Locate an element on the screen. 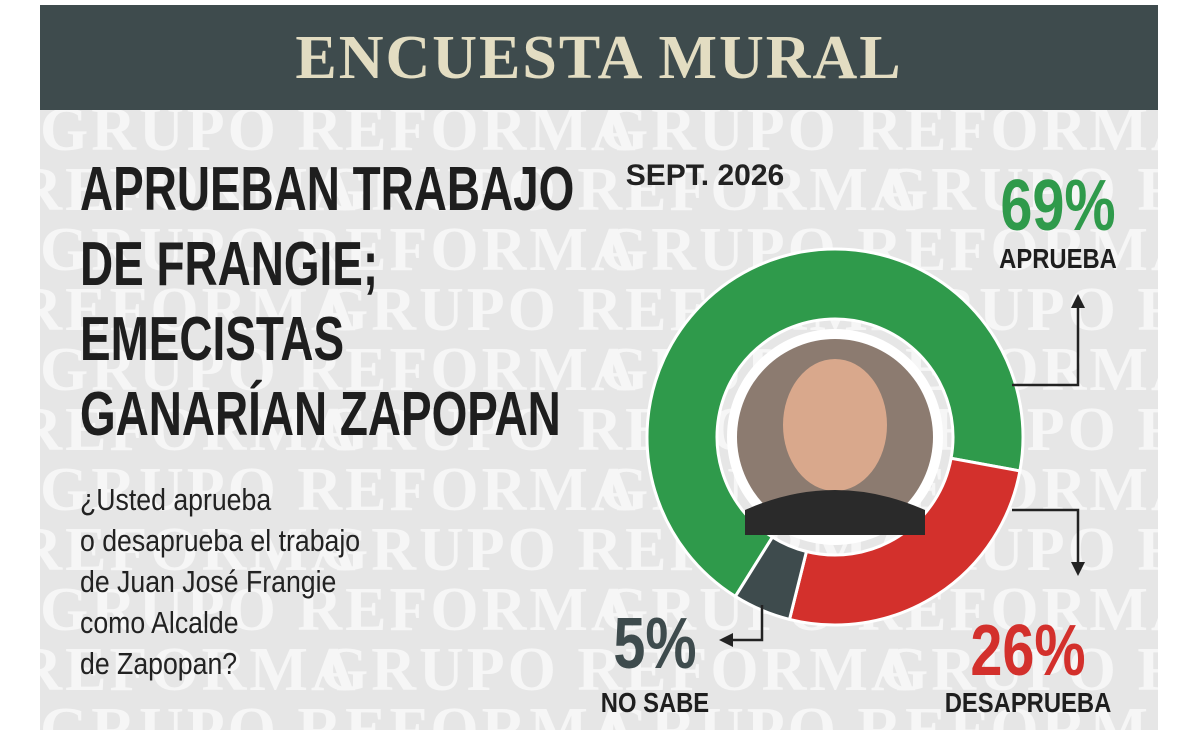 This screenshot has height=755, width=1199. arrows is located at coordinates (905, 473).